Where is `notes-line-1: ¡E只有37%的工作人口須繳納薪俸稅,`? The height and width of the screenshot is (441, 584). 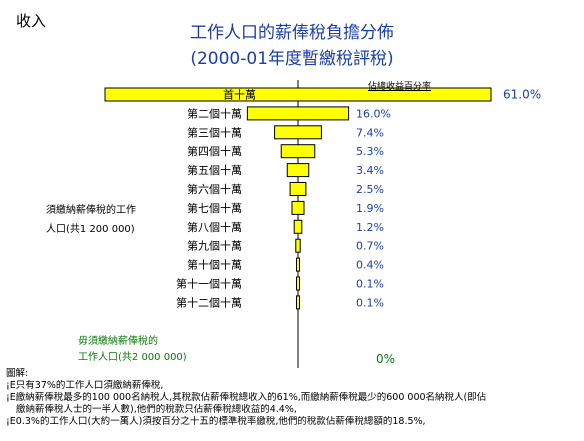
notes-line-1: ¡E只有37%的工作人口須繳納薪俸稅, is located at coordinates (85, 385).